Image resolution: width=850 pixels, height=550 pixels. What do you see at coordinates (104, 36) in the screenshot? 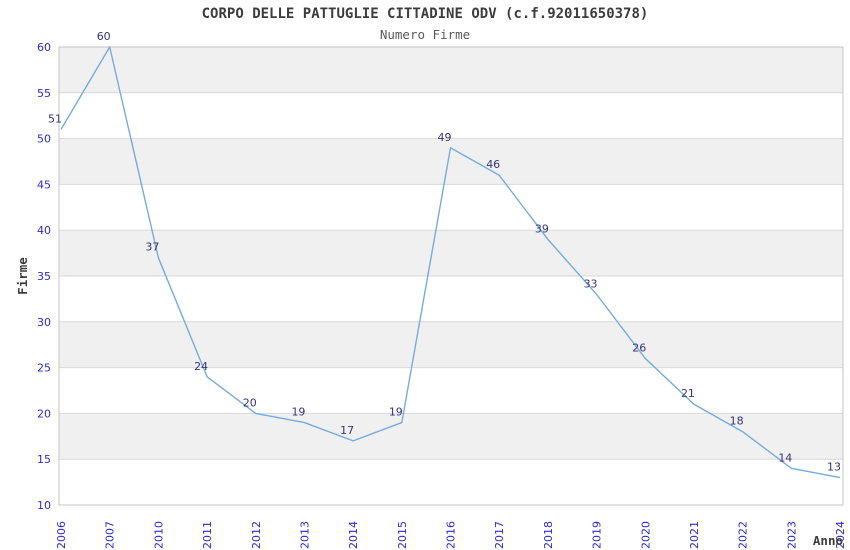
I see `point-label: 60` at bounding box center [104, 36].